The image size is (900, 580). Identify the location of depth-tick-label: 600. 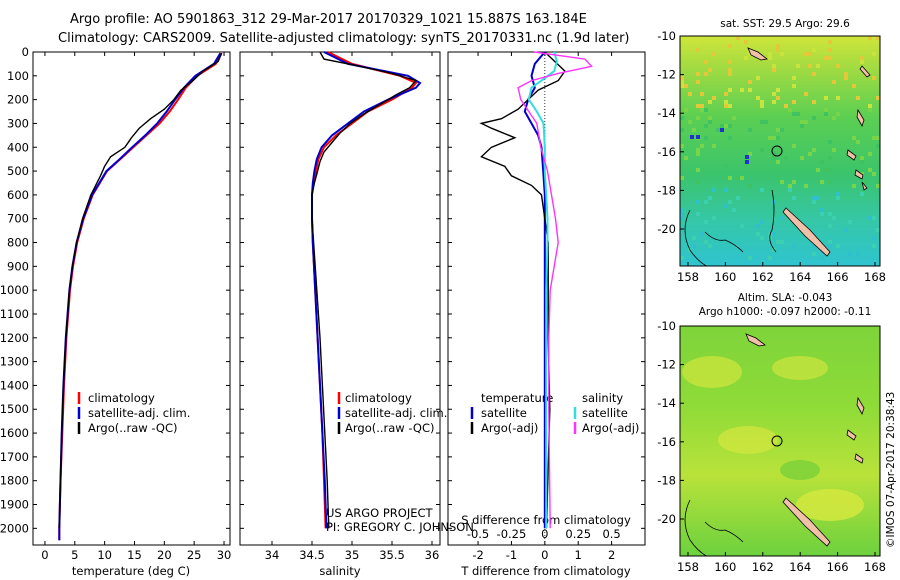
(18, 195).